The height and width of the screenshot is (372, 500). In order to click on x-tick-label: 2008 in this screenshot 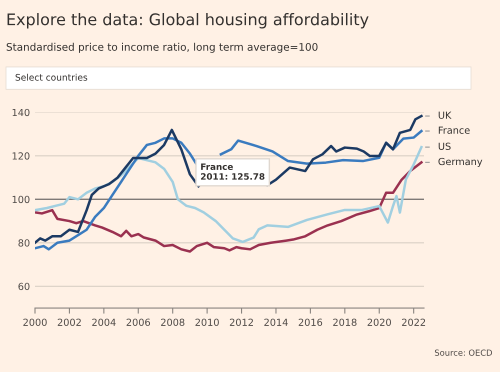, I will do `click(172, 322)`.